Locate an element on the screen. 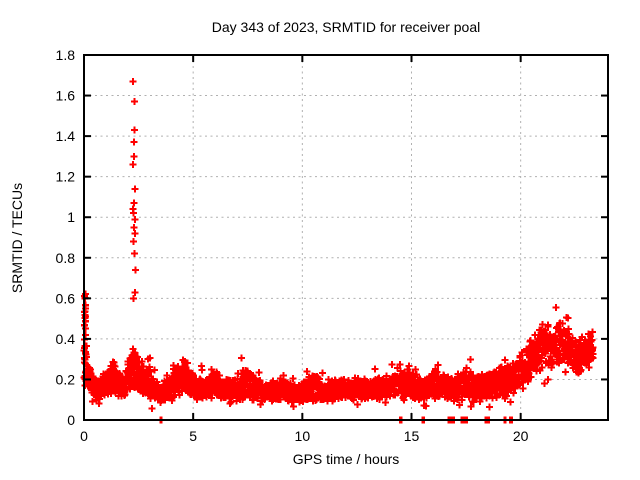 This screenshot has height=480, width=640. y-tick-label: 1.6 is located at coordinates (66, 96).